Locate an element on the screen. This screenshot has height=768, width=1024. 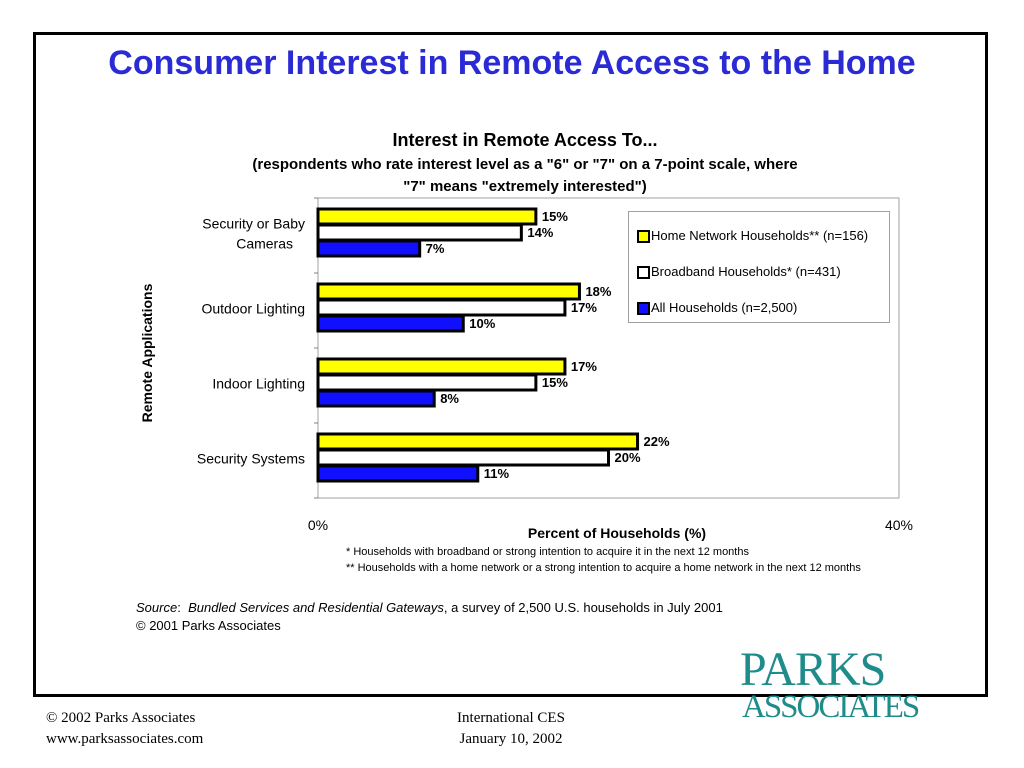
parks-associates-logo: PARKS ASSOCIATES is located at coordinates (830, 684).